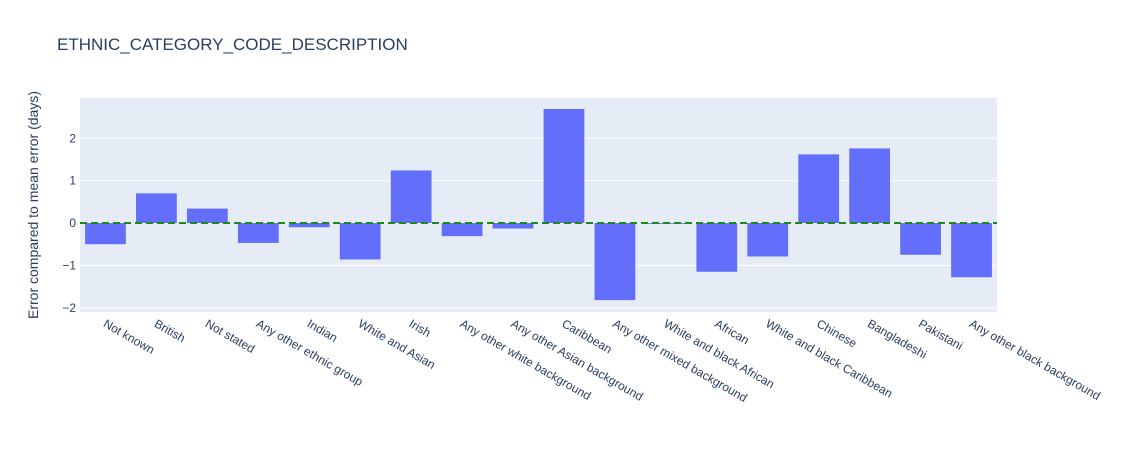 Image resolution: width=1134 pixels, height=450 pixels. I want to click on y-tick-label: −2, so click(69, 308).